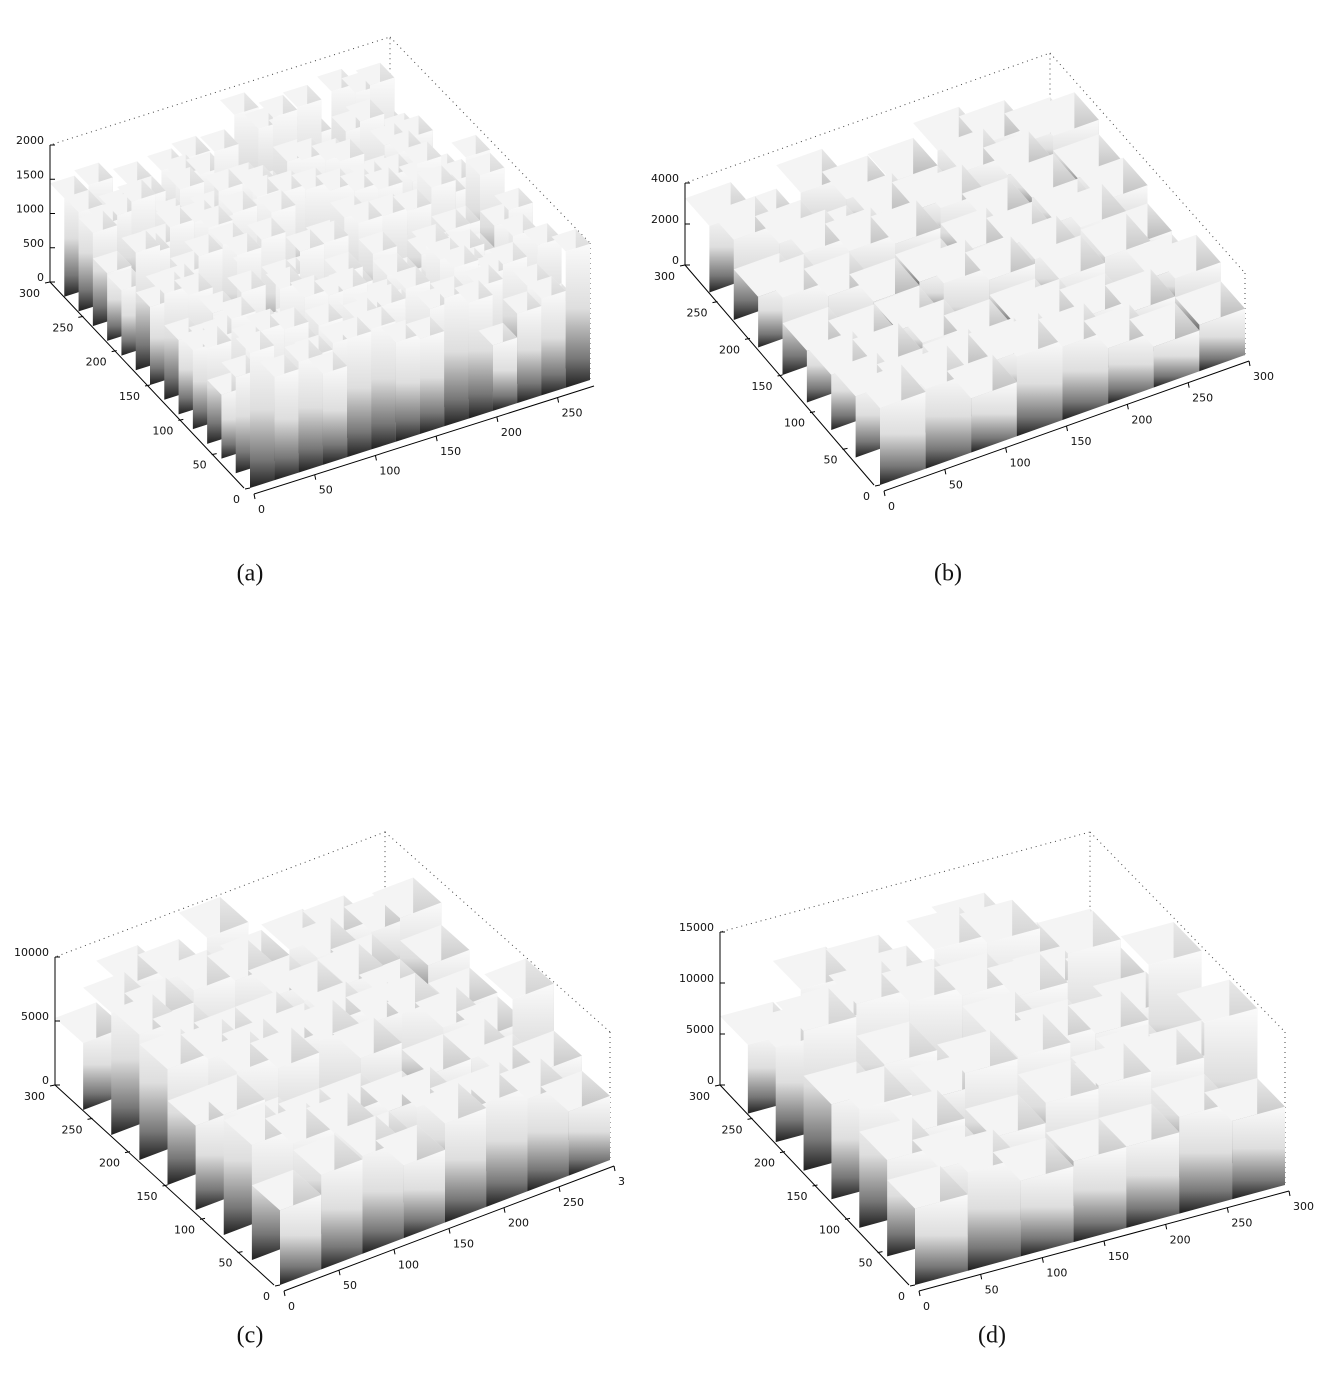 The width and height of the screenshot is (1328, 1384). What do you see at coordinates (665, 178) in the screenshot?
I see `z-tick-label: 4000` at bounding box center [665, 178].